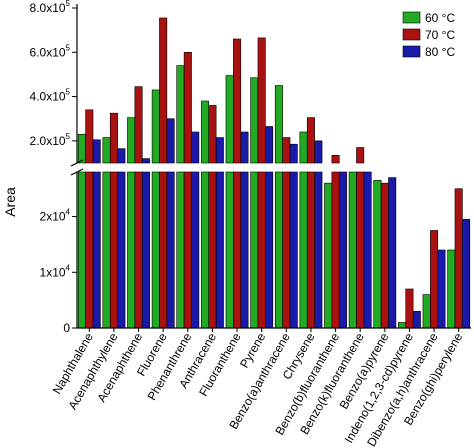  Describe the element at coordinates (50, 96) in the screenshot. I see `y-tick-upper-2: 4.0x10⁵` at that location.